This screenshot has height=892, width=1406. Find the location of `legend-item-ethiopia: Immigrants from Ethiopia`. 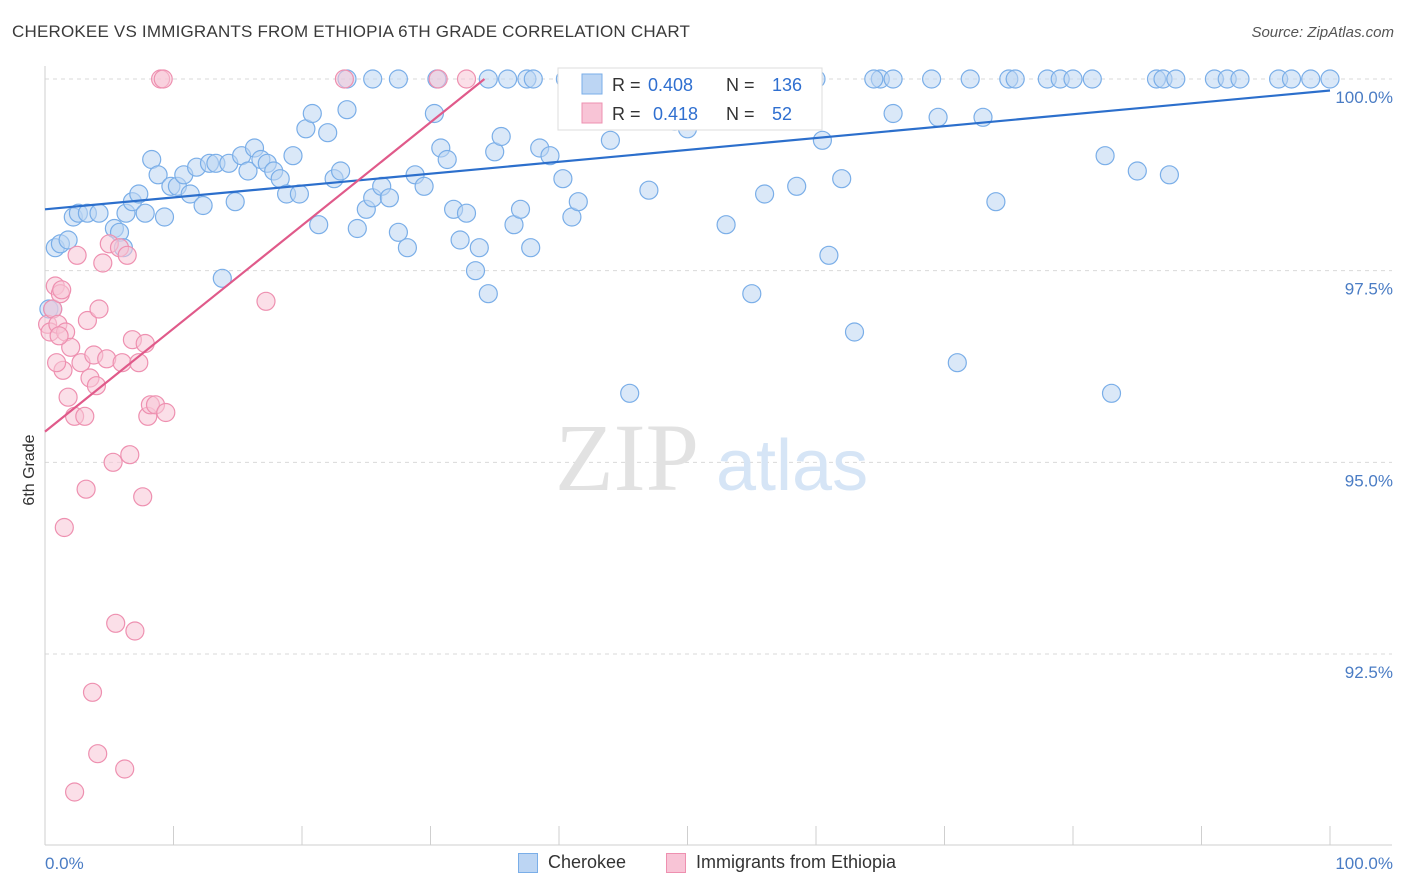

legend-item-ethiopia: Immigrants from Ethiopia is located at coordinates (781, 862).